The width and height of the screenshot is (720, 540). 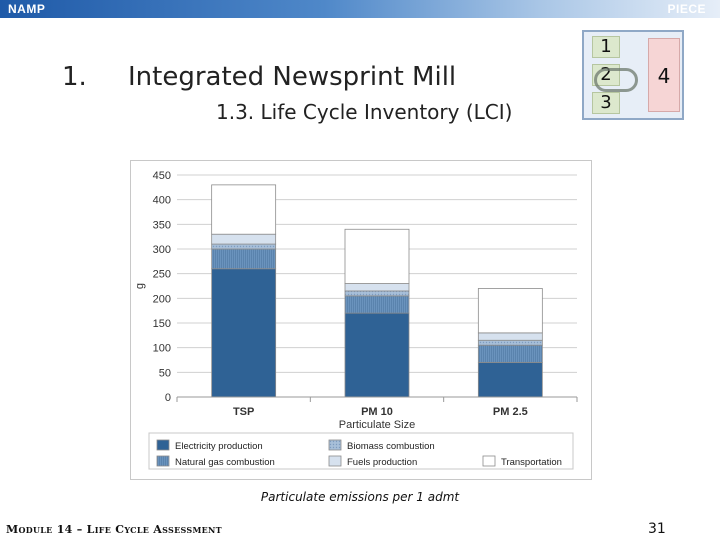 What do you see at coordinates (606, 103) in the screenshot?
I see `lca-step-3: 3` at bounding box center [606, 103].